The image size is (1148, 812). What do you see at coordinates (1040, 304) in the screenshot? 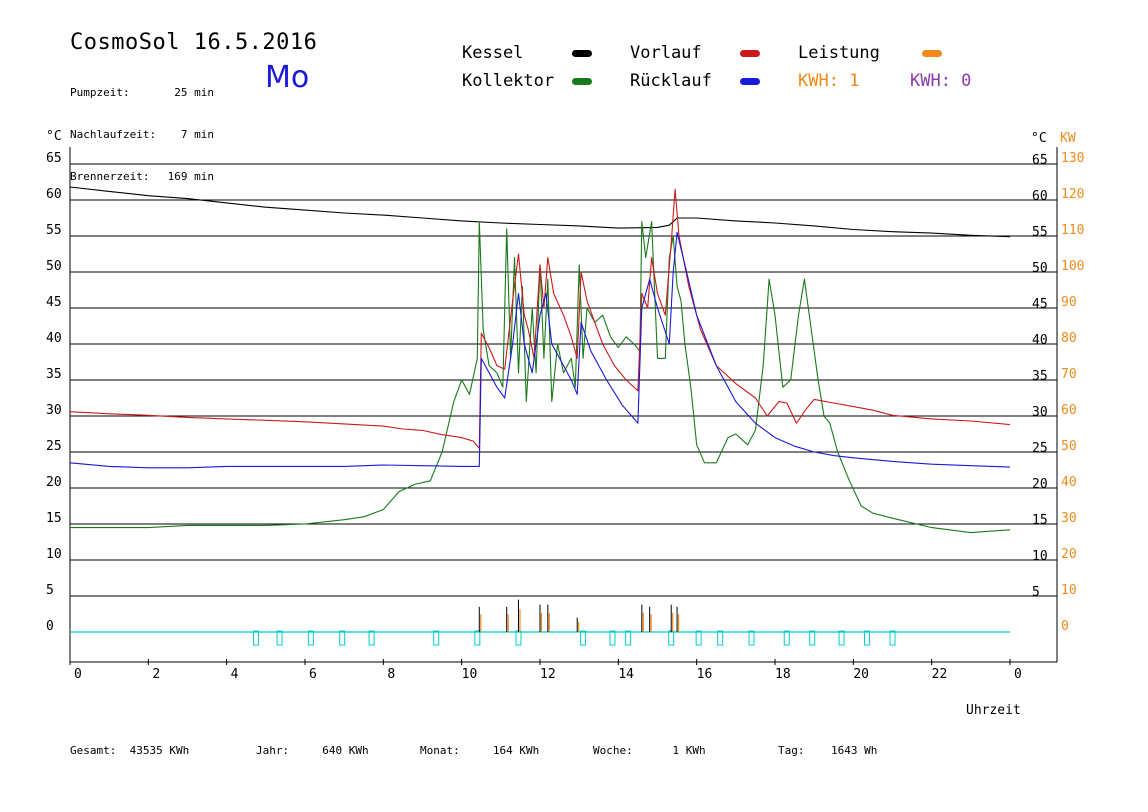
I see `y-tick-right: 45` at bounding box center [1040, 304].